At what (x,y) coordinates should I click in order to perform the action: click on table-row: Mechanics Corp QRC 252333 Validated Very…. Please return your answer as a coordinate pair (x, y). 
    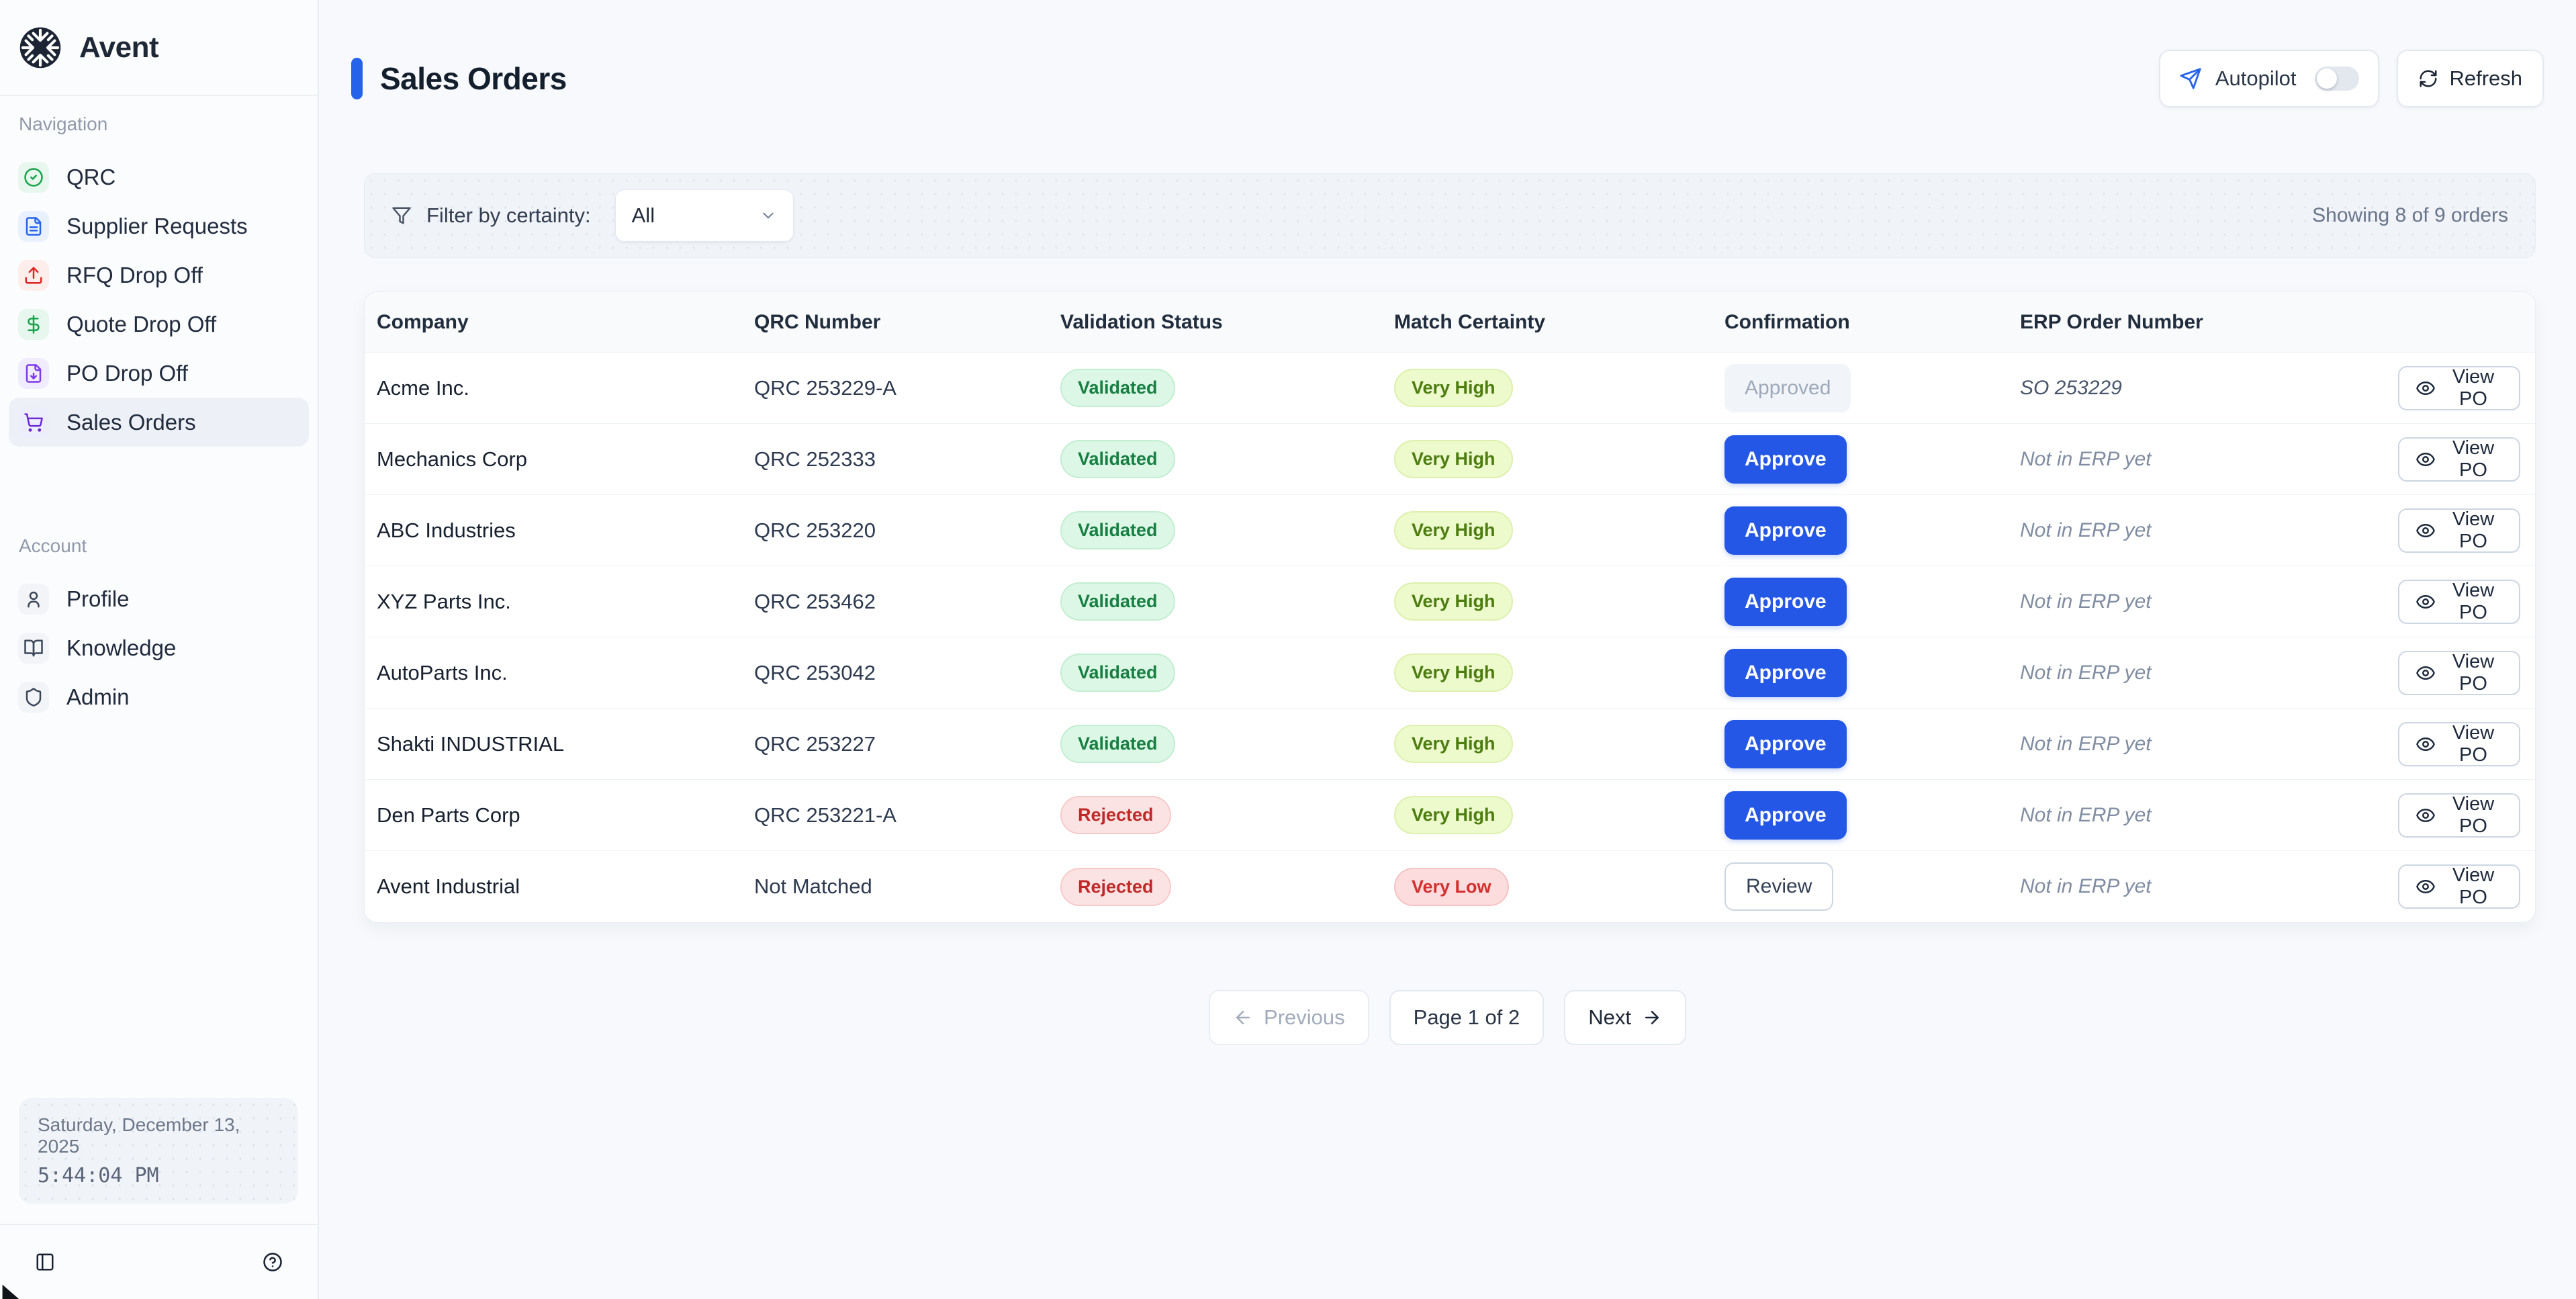
    Looking at the image, I should click on (1450, 459).